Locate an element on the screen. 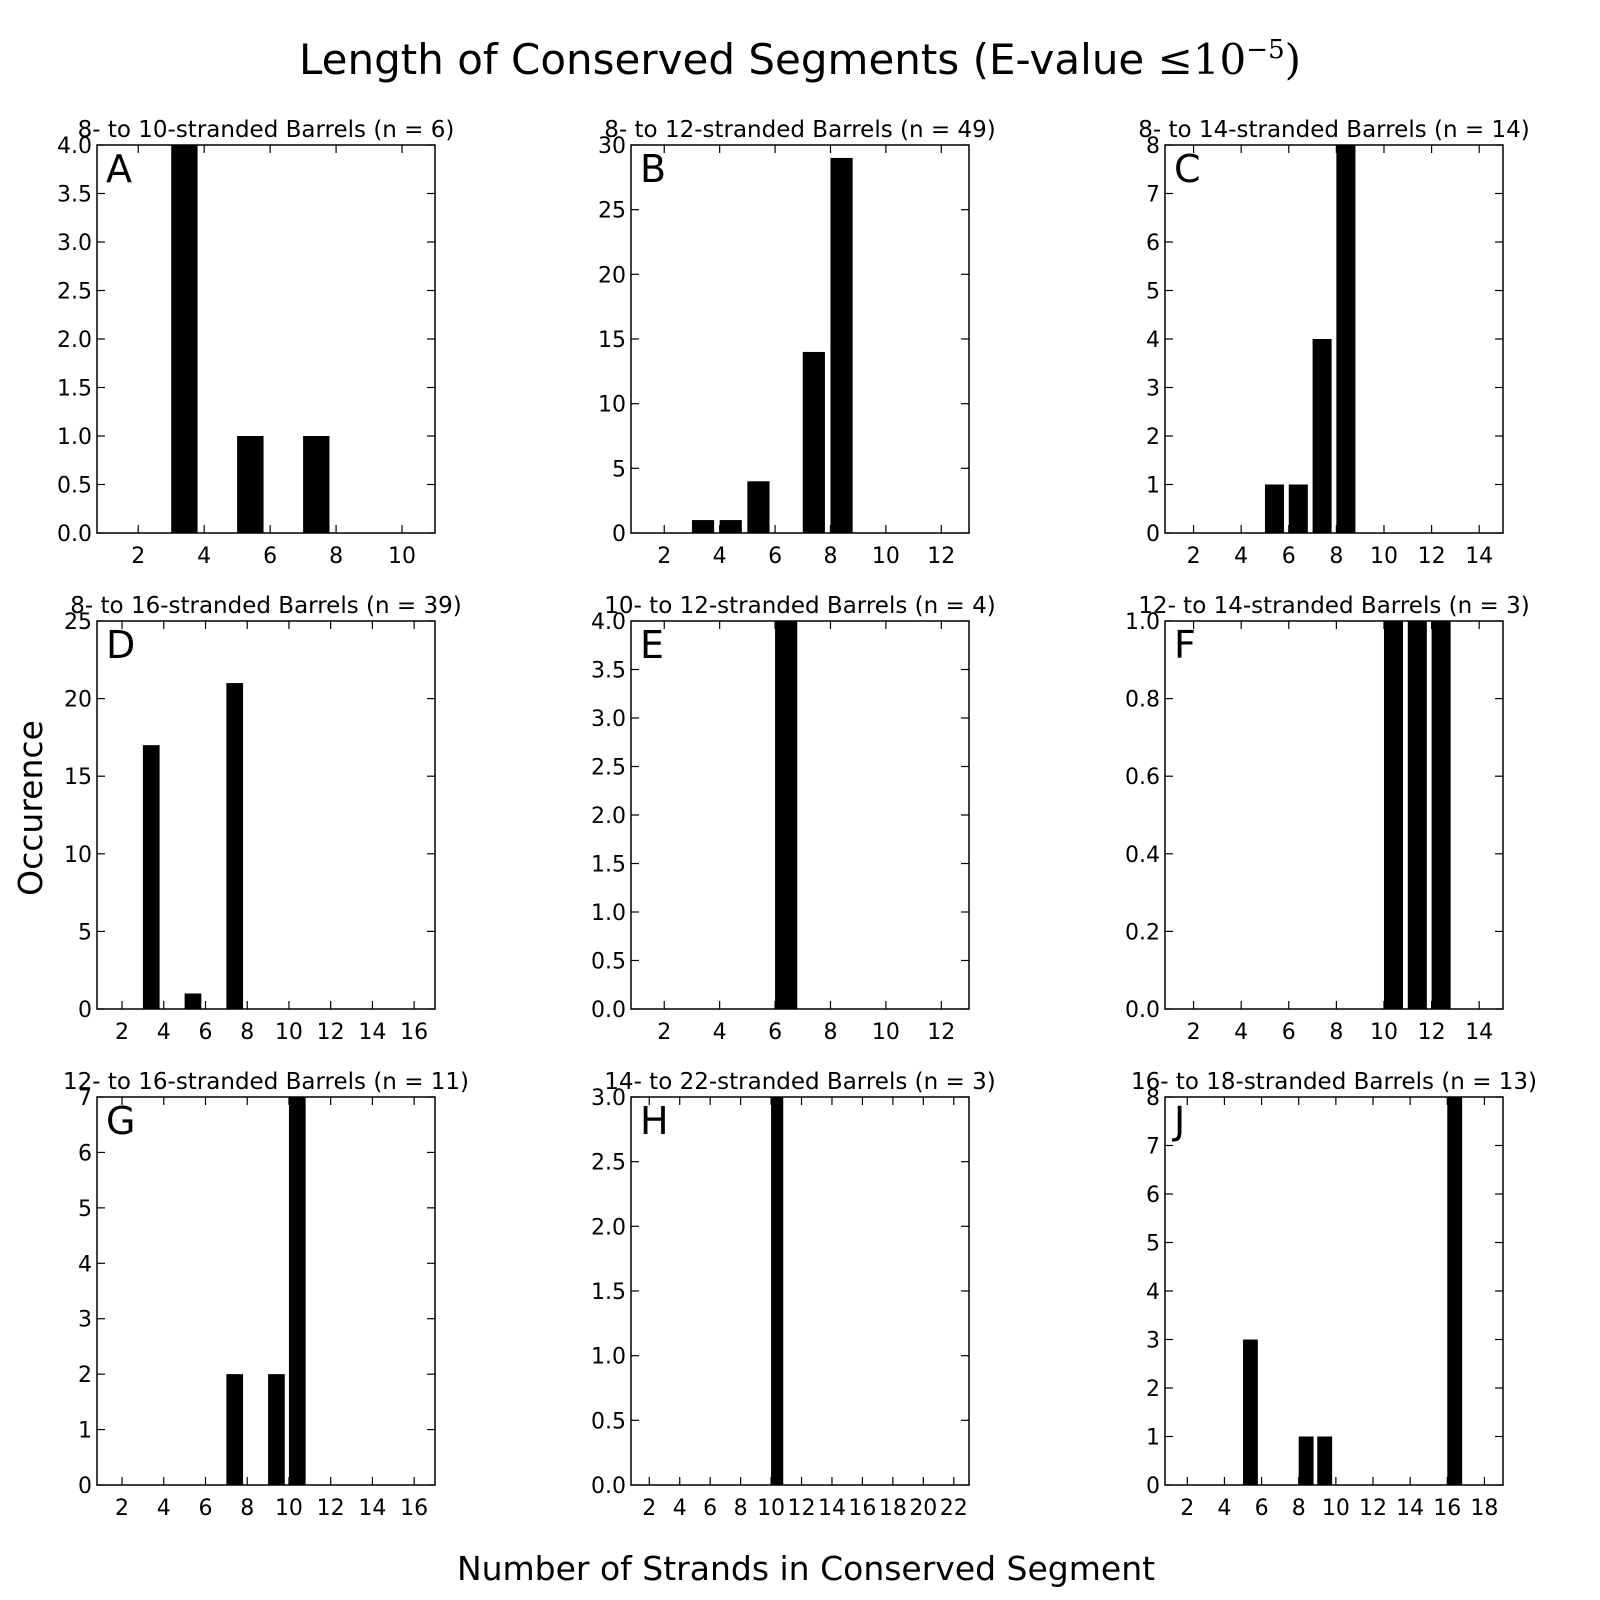  x-axis-label: Number of Strands in Conserved Segment is located at coordinates (806, 1568).